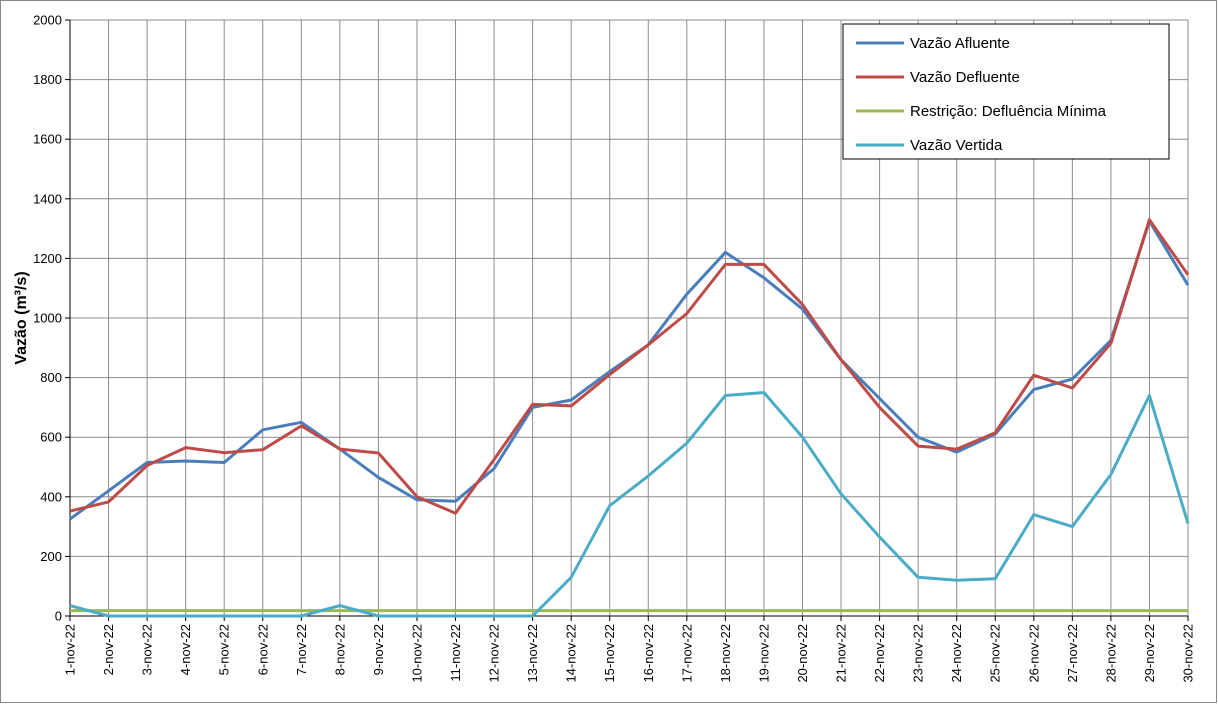 Image resolution: width=1218 pixels, height=704 pixels. What do you see at coordinates (108, 649) in the screenshot?
I see `x-tick-label: 2-nov-22` at bounding box center [108, 649].